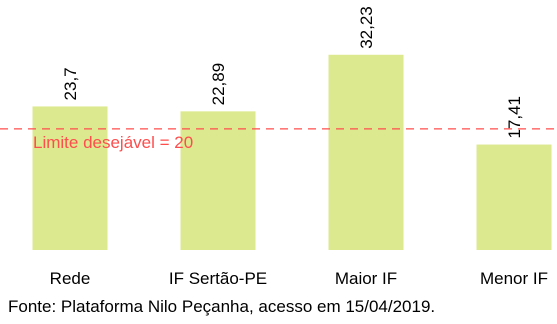 Image resolution: width=557 pixels, height=324 pixels. Describe the element at coordinates (366, 27) in the screenshot. I see `value-label-2: 32,23` at that location.